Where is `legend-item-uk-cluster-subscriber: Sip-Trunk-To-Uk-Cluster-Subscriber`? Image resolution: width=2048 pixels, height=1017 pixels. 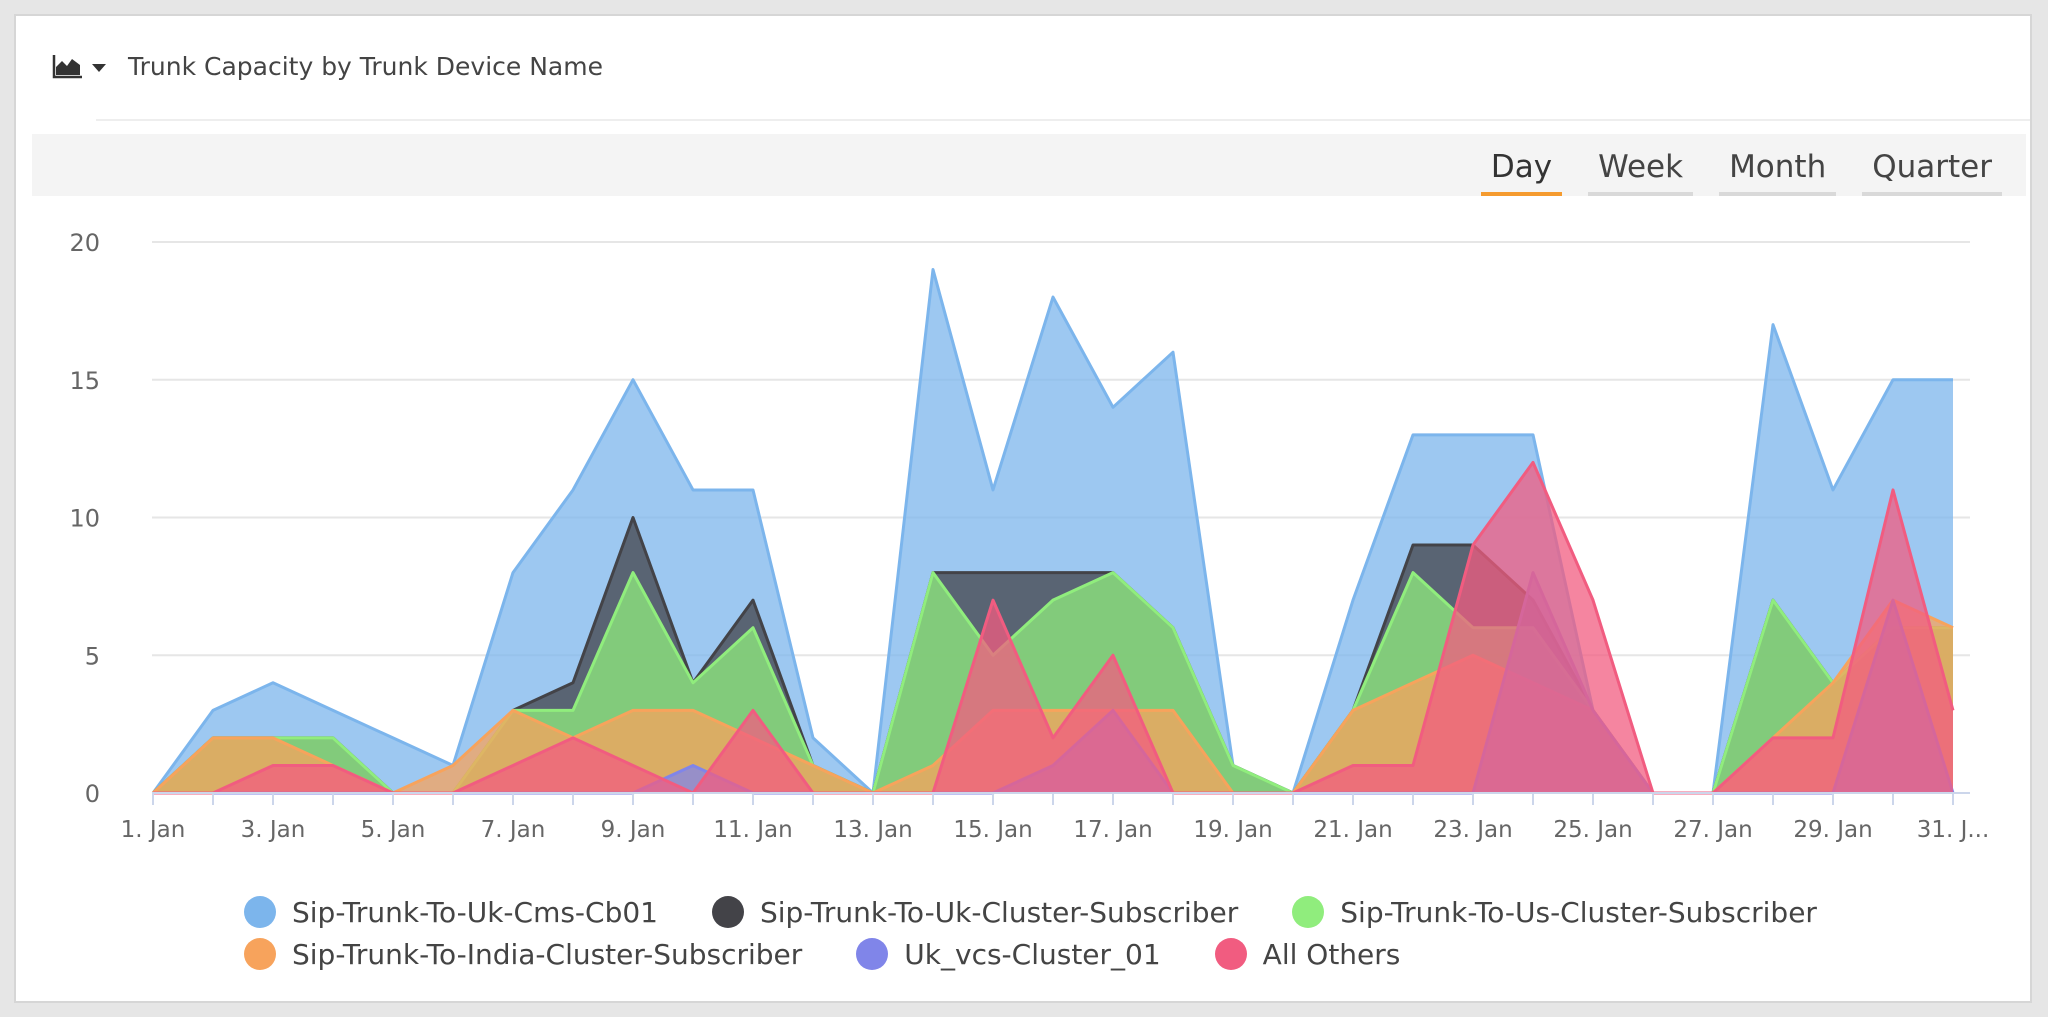 legend-item-uk-cluster-subscriber: Sip-Trunk-To-Uk-Cluster-Subscriber is located at coordinates (975, 912).